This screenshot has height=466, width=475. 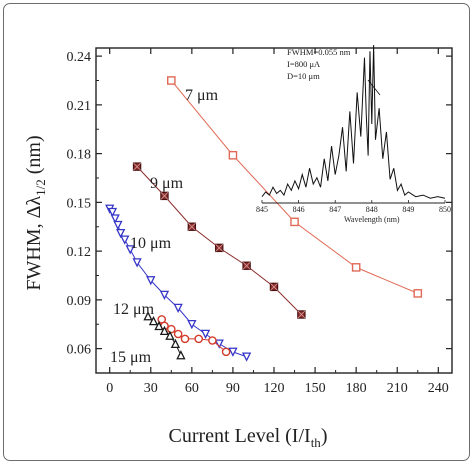 I want to click on y-tick-label: 0.15, so click(x=79, y=203).